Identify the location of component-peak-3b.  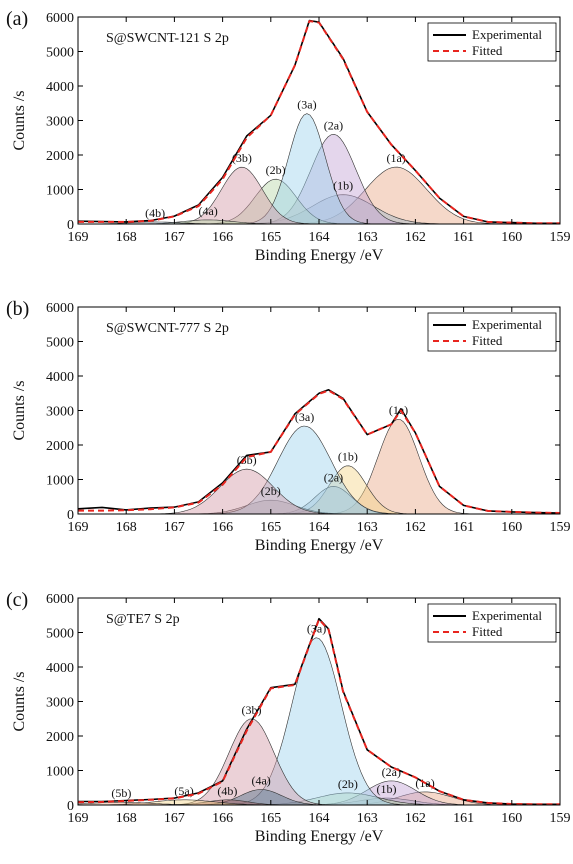
(319, 761).